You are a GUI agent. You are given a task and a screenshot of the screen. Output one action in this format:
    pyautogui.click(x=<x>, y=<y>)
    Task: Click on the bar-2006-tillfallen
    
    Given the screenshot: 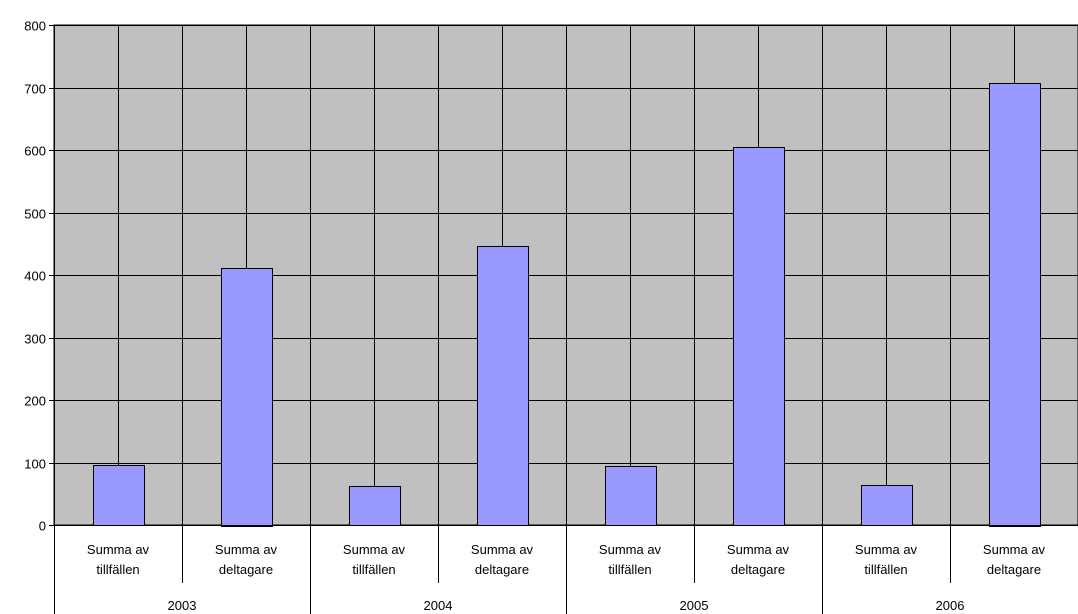 What is the action you would take?
    pyautogui.click(x=887, y=505)
    